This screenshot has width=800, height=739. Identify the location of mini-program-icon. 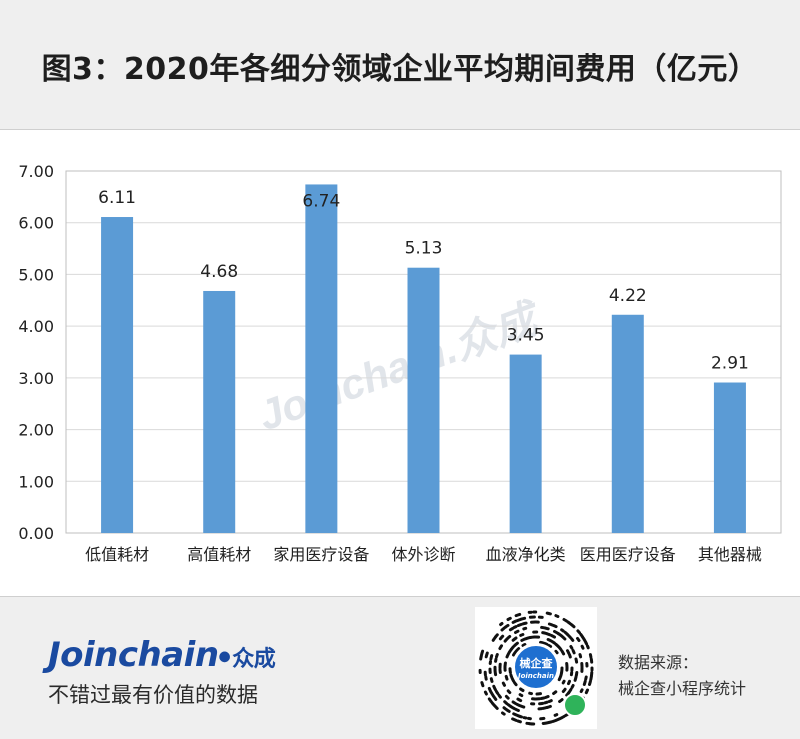
(575, 705).